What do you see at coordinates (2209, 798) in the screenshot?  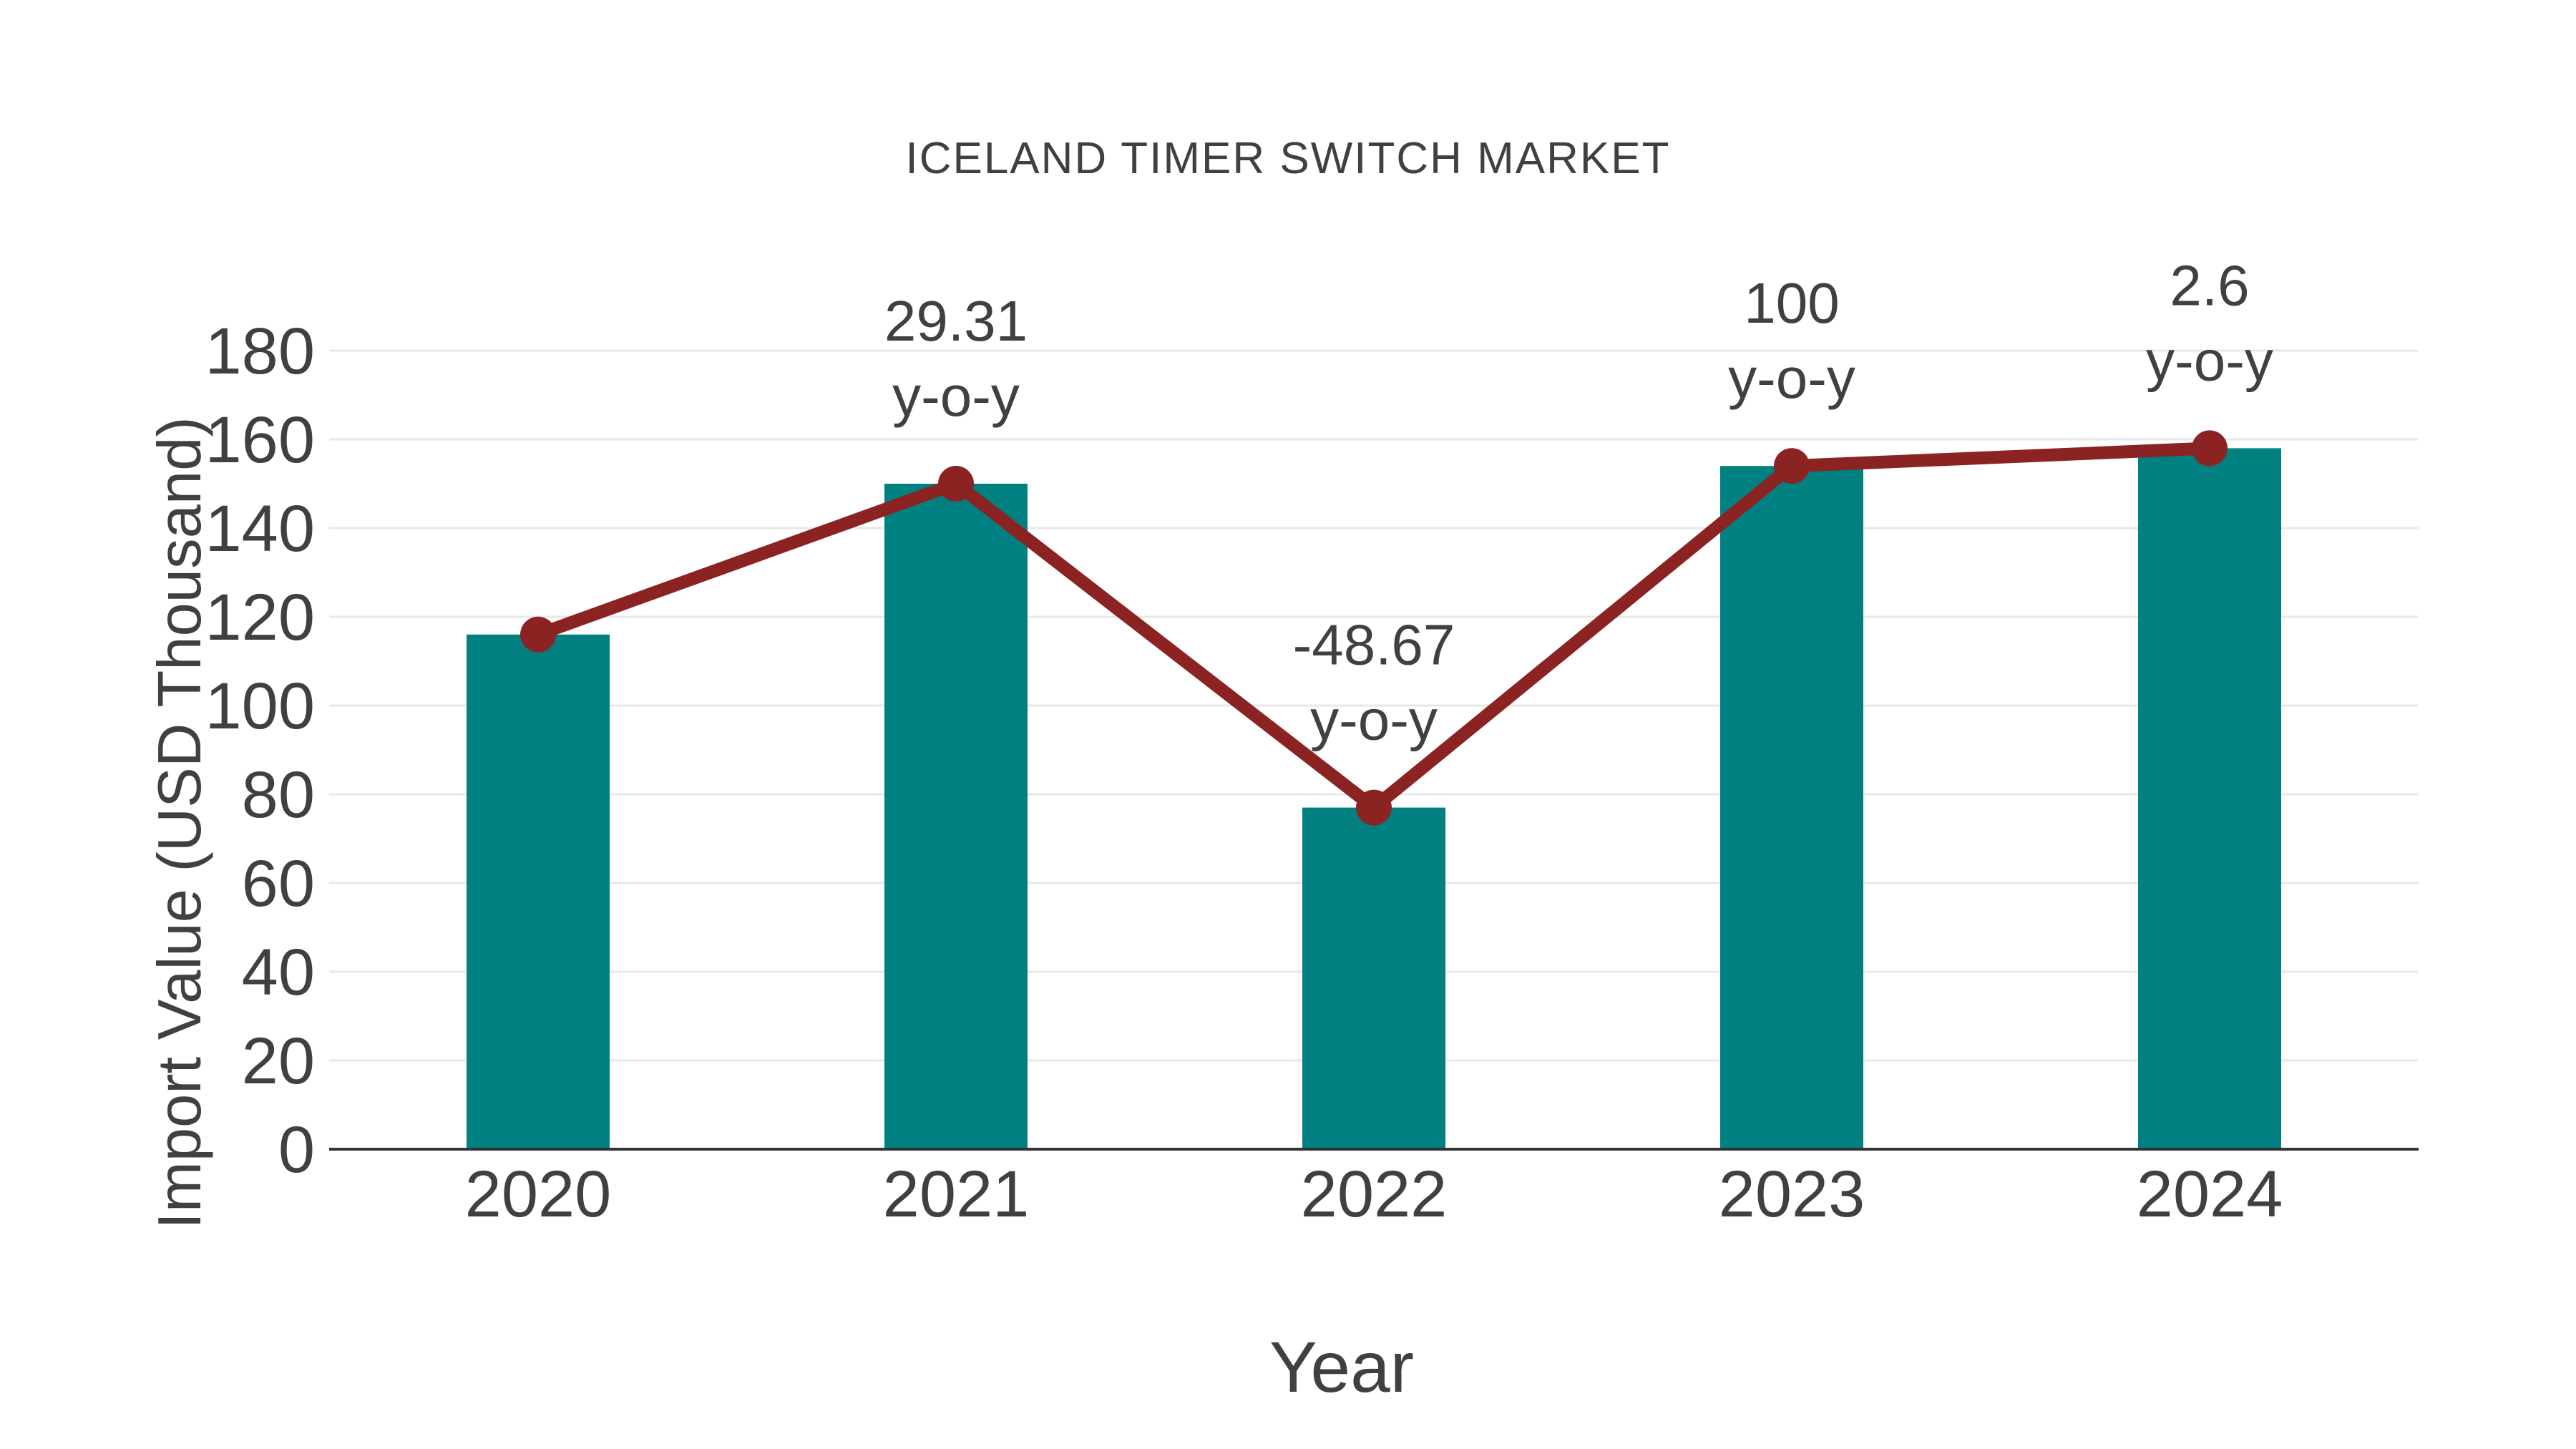 I see `bar-2024` at bounding box center [2209, 798].